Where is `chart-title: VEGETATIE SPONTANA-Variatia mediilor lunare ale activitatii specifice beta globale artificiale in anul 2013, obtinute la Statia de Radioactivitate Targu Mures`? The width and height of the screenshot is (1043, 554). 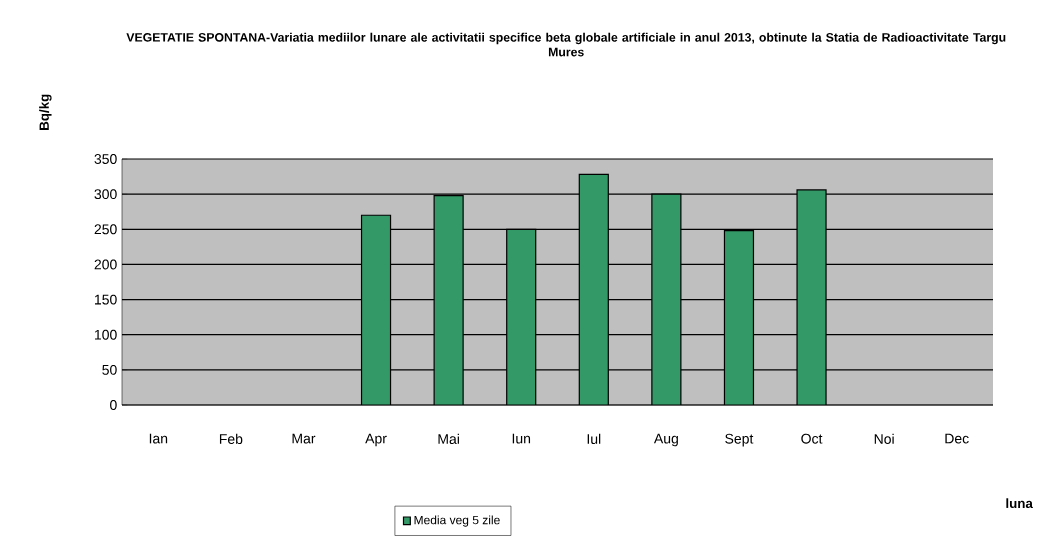 chart-title: VEGETATIE SPONTANA-Variatia mediilor lunare ale activitatii specifice beta globale artificiale in anul 2013, obtinute la Statia de Radioactivitate Targu Mures is located at coordinates (566, 44).